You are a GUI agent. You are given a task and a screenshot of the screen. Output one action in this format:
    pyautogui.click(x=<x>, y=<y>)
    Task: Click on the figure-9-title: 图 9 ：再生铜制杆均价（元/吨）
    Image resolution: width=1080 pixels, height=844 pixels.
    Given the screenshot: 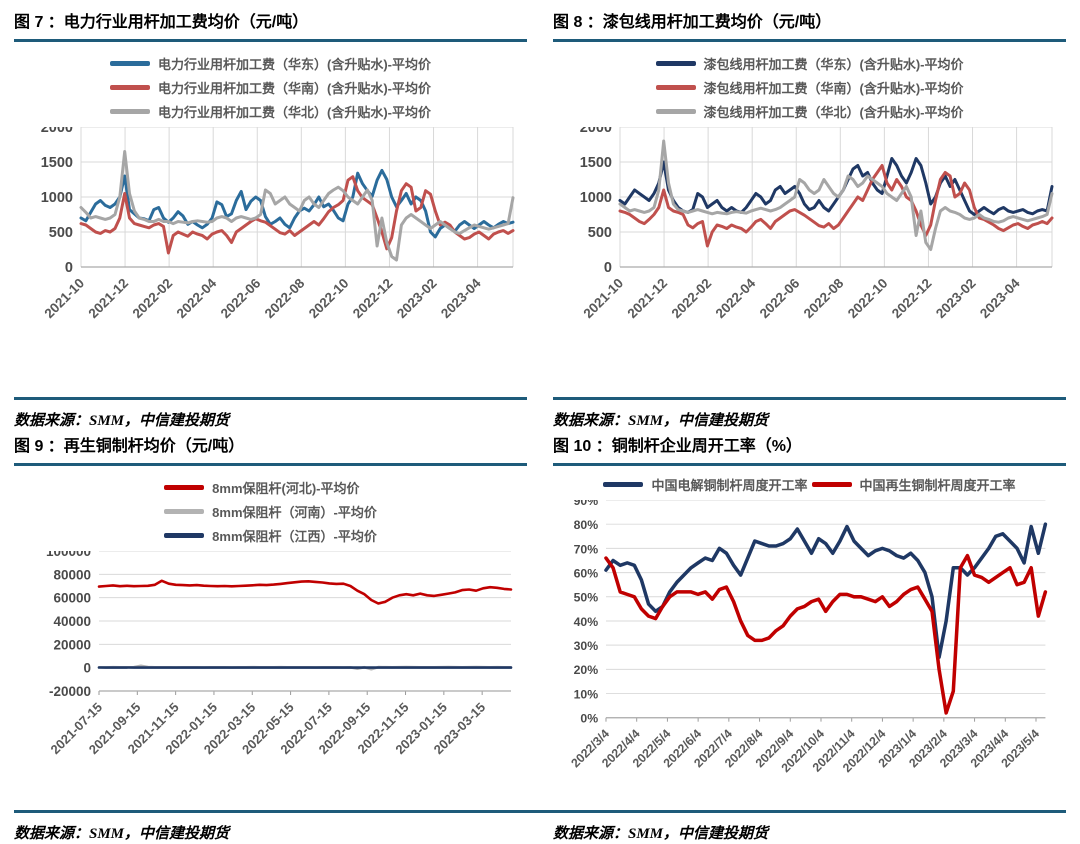 What is the action you would take?
    pyautogui.click(x=129, y=446)
    